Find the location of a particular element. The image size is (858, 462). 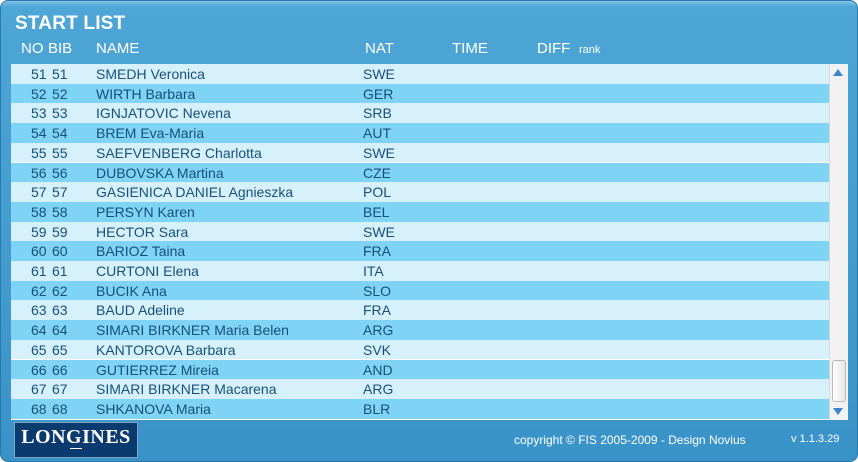

longines-logo: LONGINES is located at coordinates (76, 440).